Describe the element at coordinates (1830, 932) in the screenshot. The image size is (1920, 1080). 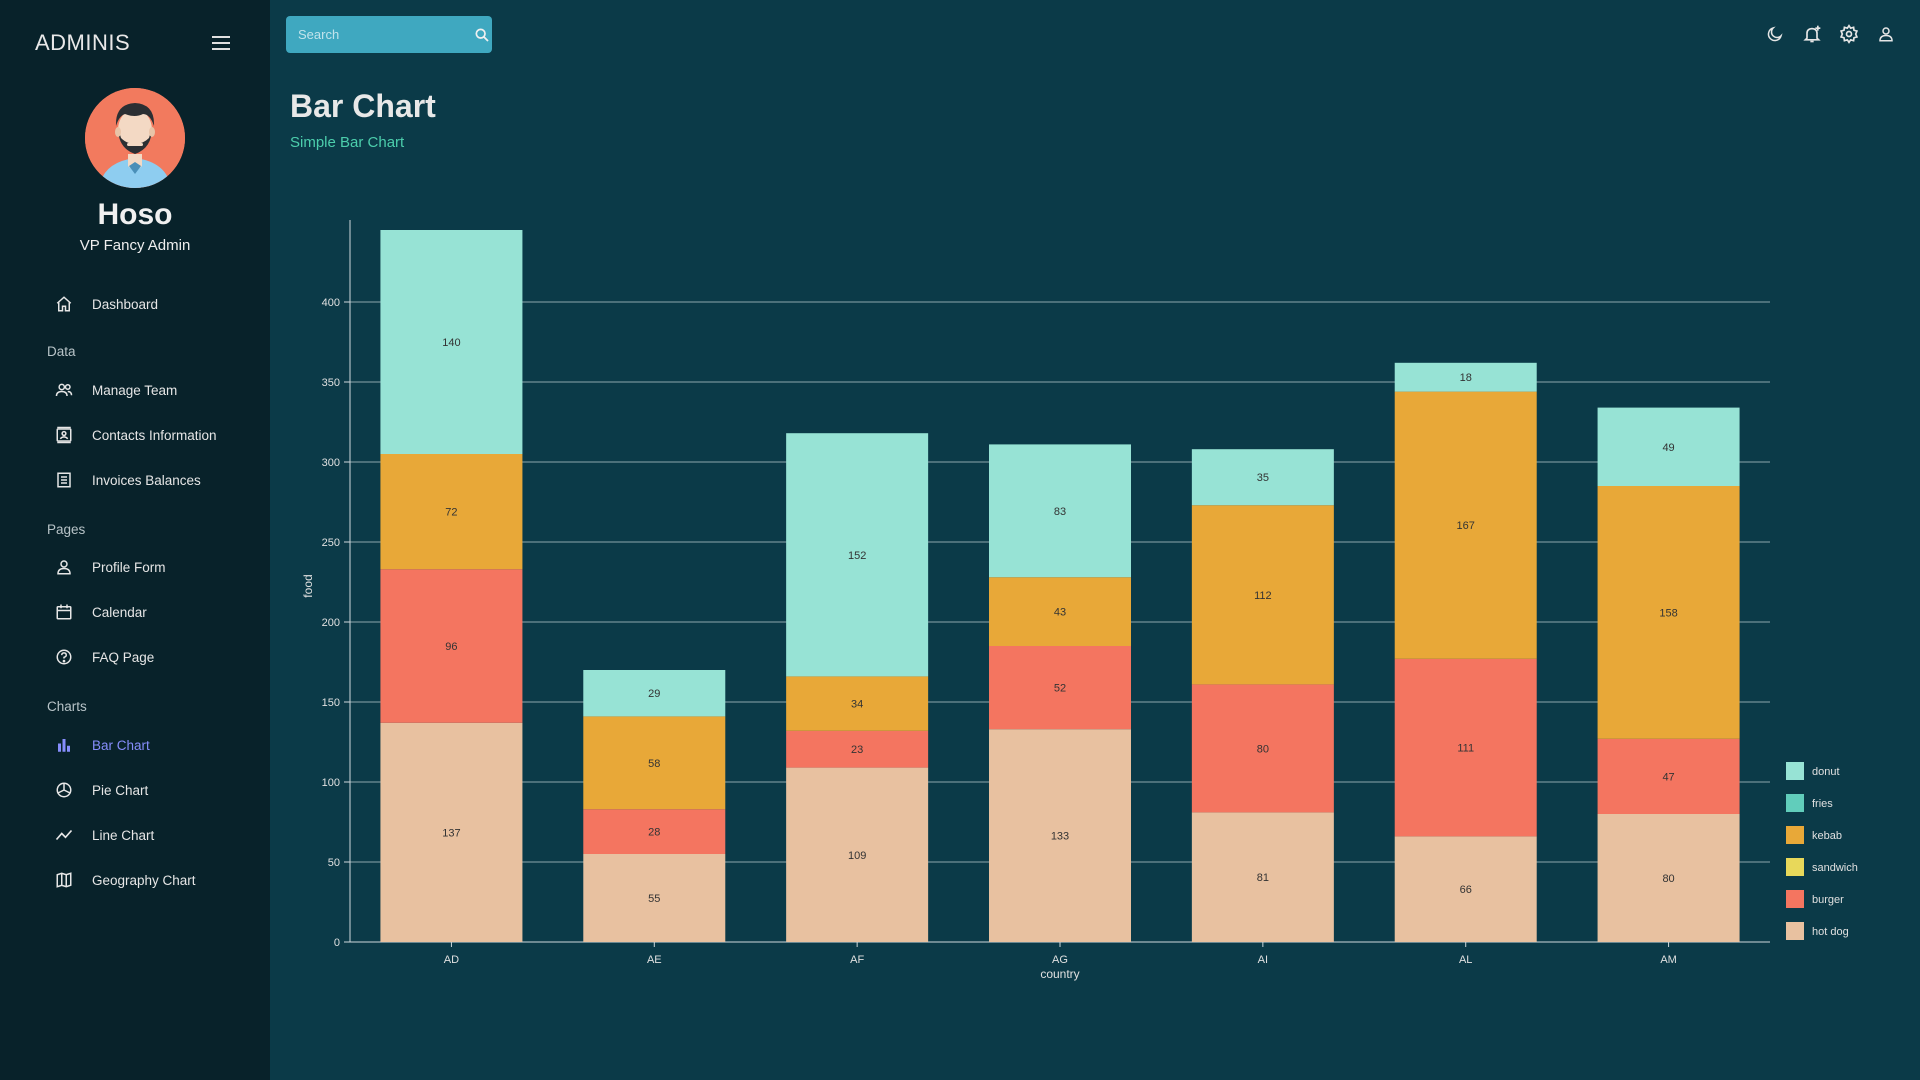
I see `legend-label: hot dog` at that location.